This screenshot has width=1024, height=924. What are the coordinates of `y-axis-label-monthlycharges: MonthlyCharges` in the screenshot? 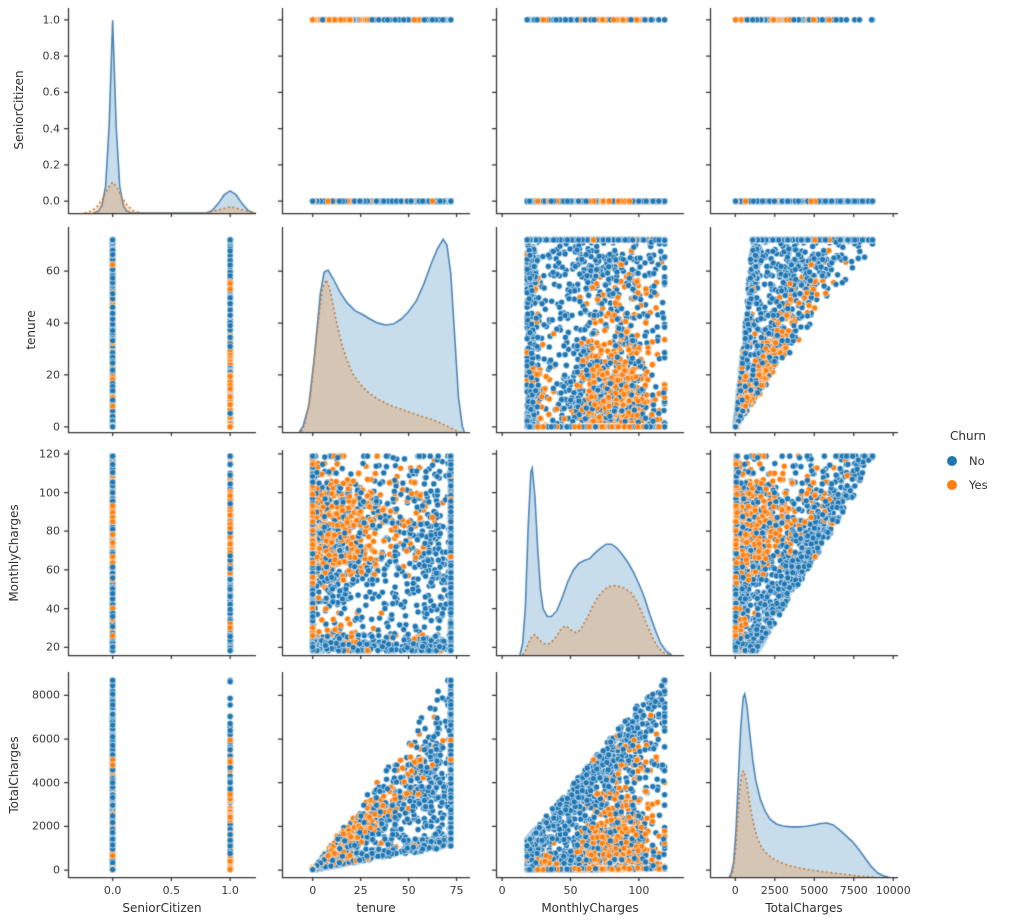 It's located at (14, 553).